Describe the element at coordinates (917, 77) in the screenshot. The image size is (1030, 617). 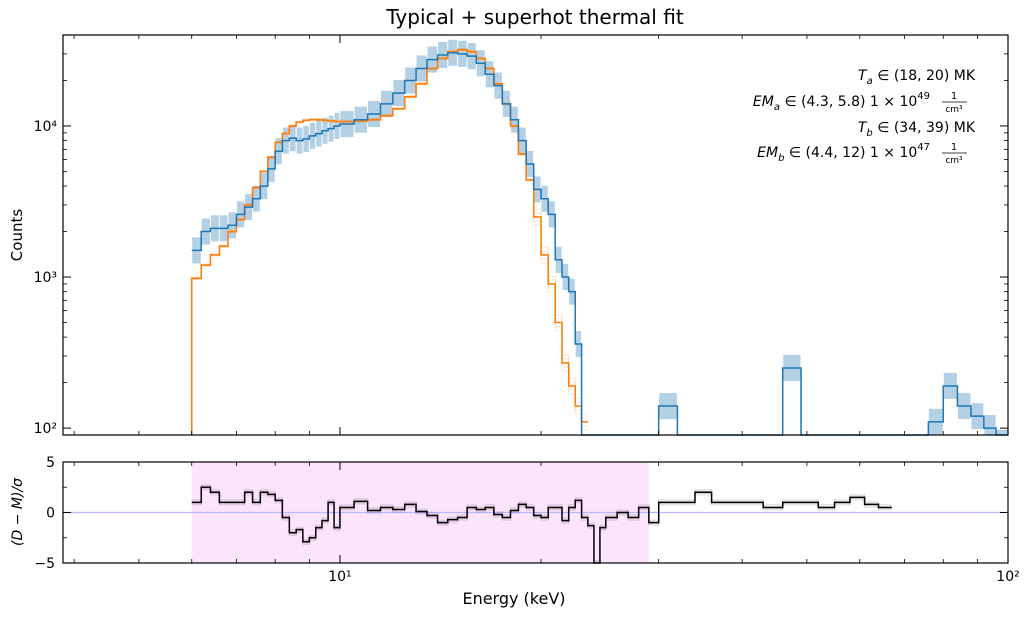
I see `param-ta: Ta ∈ (18, 20) MK` at that location.